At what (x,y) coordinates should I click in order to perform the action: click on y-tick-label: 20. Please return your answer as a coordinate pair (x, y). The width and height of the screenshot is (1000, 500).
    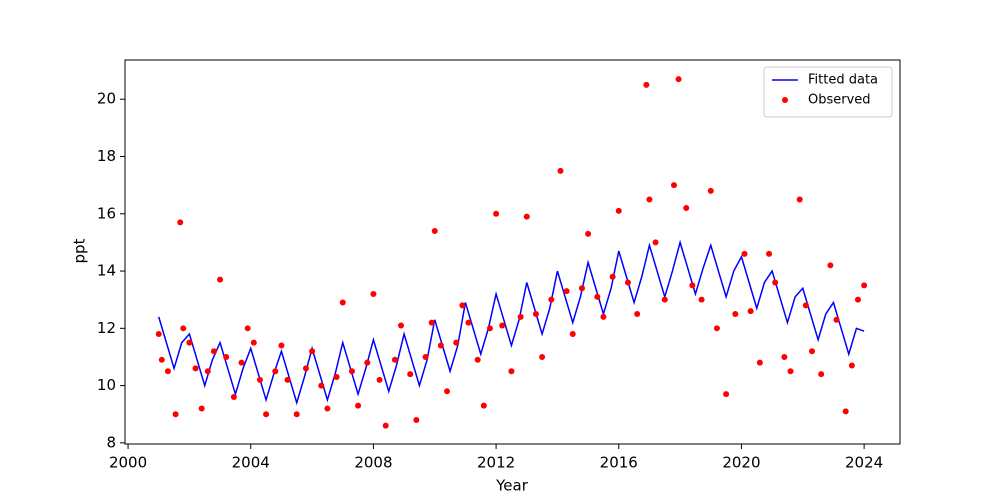
    Looking at the image, I should click on (106, 99).